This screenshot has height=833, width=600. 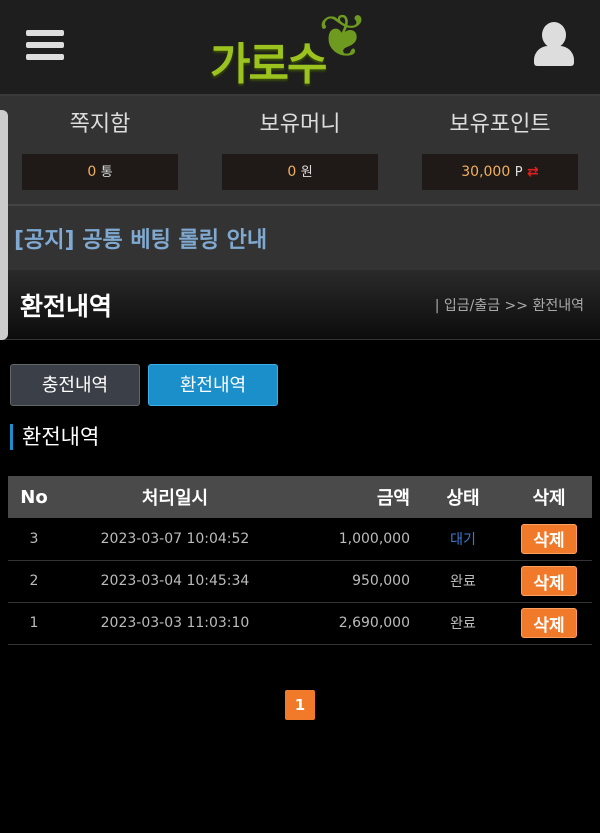 I want to click on cell-no: 1, so click(x=34, y=623).